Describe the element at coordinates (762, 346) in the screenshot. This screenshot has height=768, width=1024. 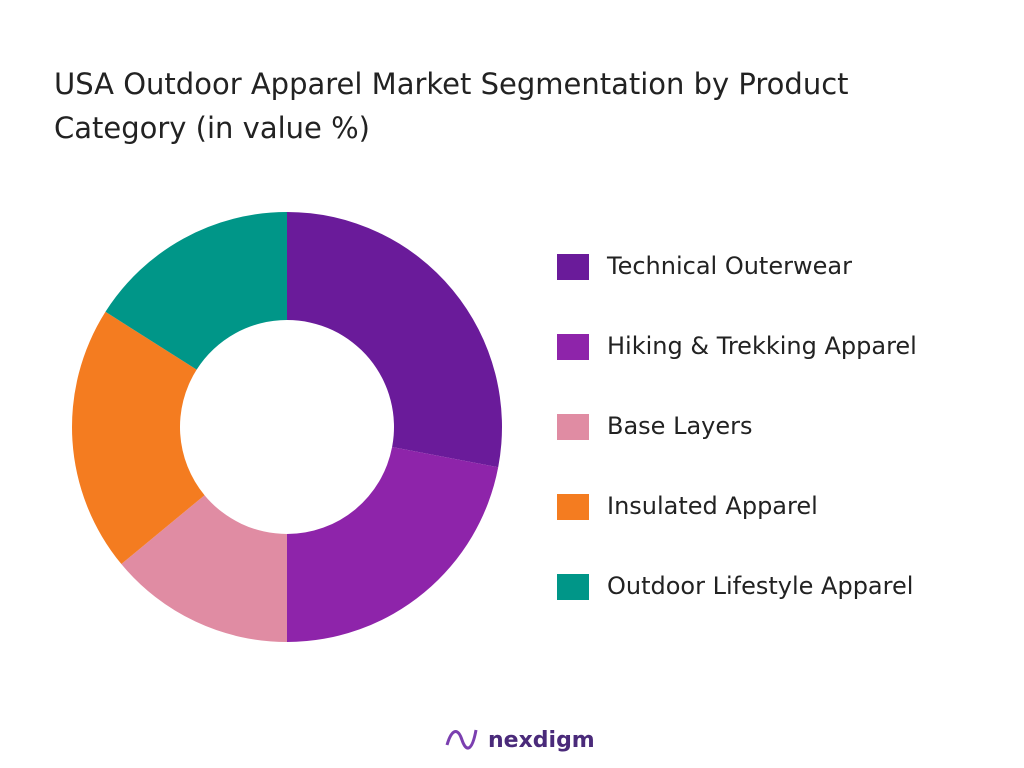
I see `legend-label: Hiking & Trekking Apparel` at that location.